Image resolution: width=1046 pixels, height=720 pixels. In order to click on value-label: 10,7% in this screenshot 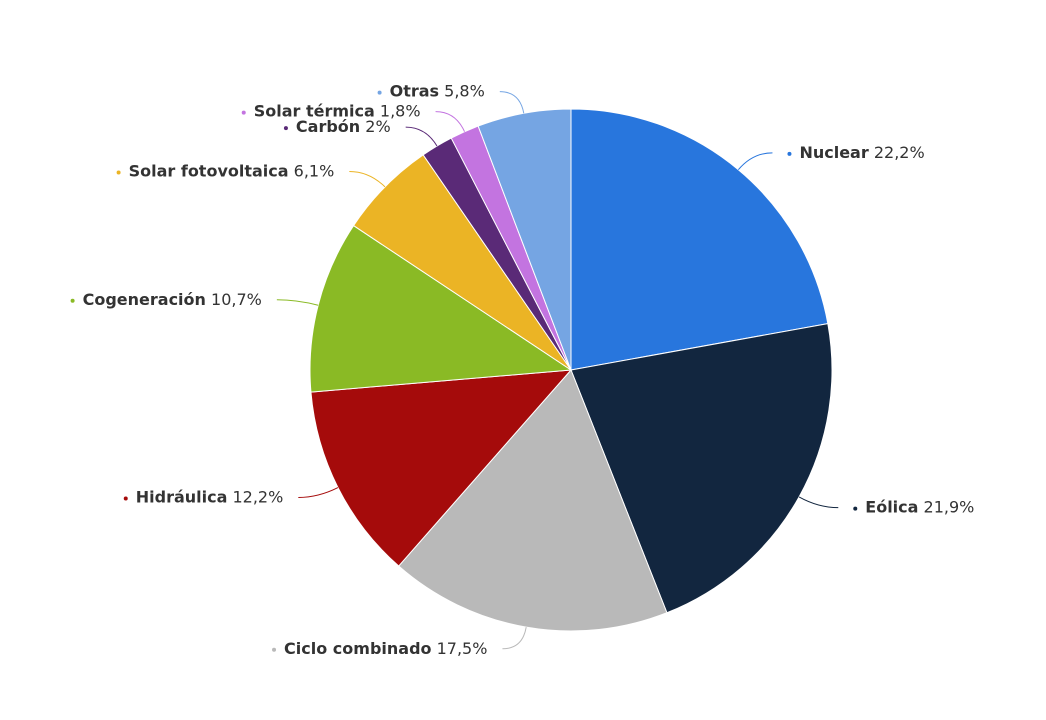, I will do `click(236, 298)`.